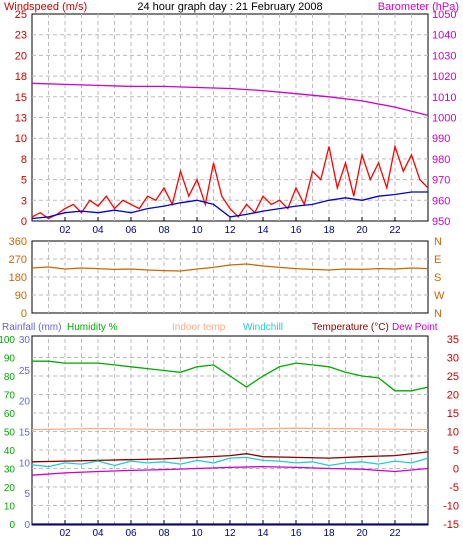 Image resolution: width=463 pixels, height=556 pixels. I want to click on rainfall-tick-label: 20, so click(25, 402).